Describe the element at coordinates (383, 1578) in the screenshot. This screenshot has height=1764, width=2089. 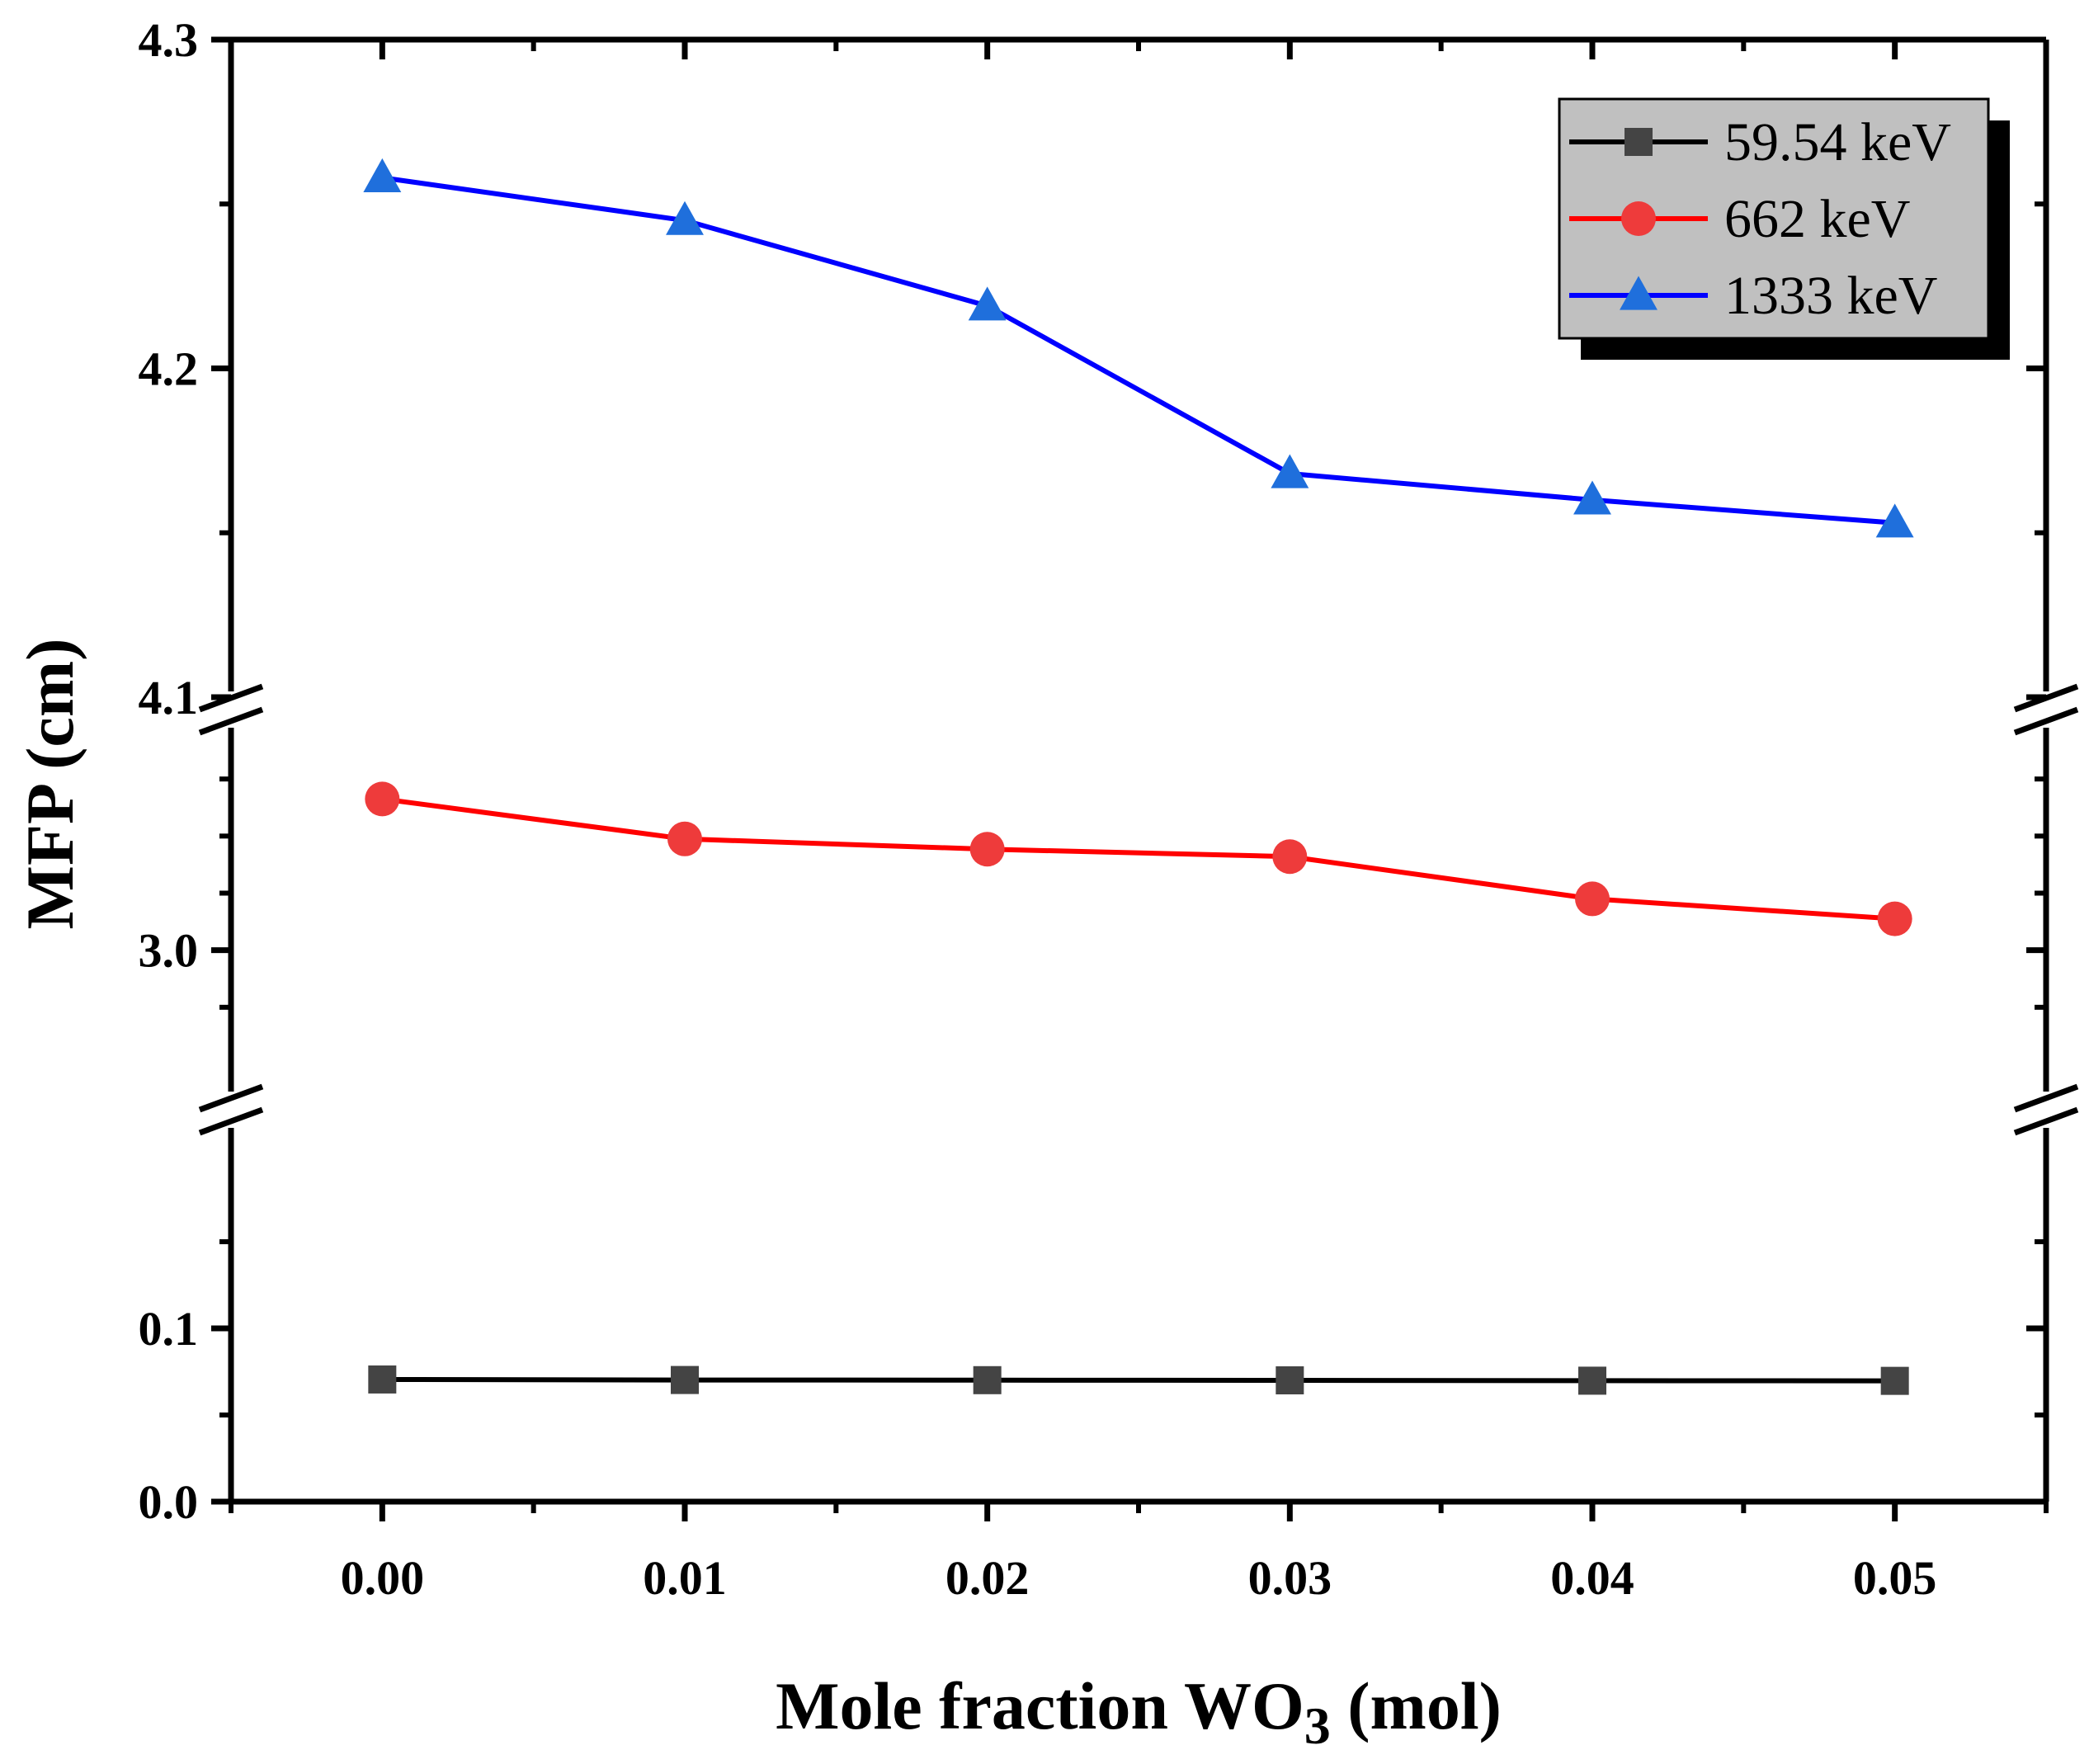
I see `x-tick-label-0: 0.00` at that location.